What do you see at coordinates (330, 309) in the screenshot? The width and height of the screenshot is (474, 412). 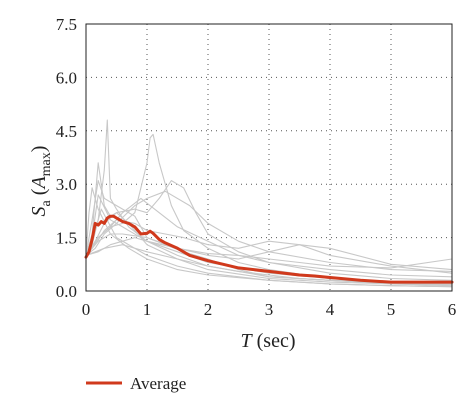 I see `x-tick-label: 4` at bounding box center [330, 309].